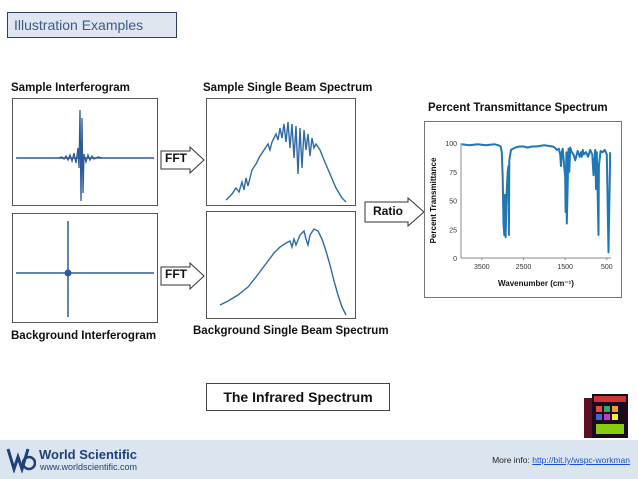  Describe the element at coordinates (319, 459) in the screenshot. I see `footer-bar` at that location.